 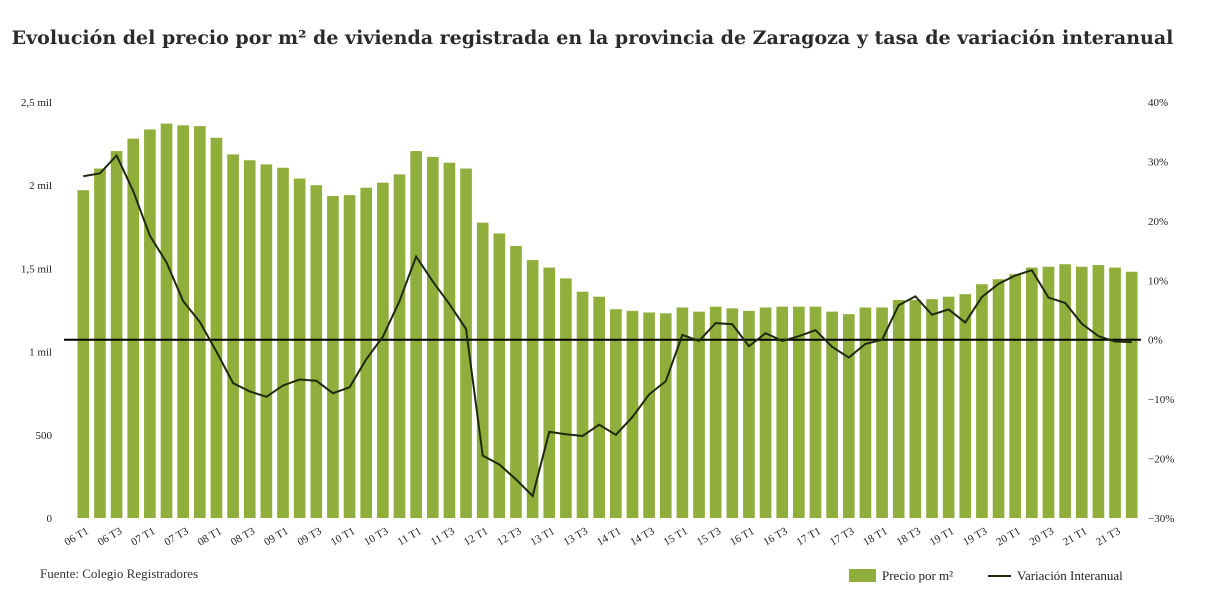 What do you see at coordinates (166, 320) in the screenshot?
I see `bar-07-t2` at bounding box center [166, 320].